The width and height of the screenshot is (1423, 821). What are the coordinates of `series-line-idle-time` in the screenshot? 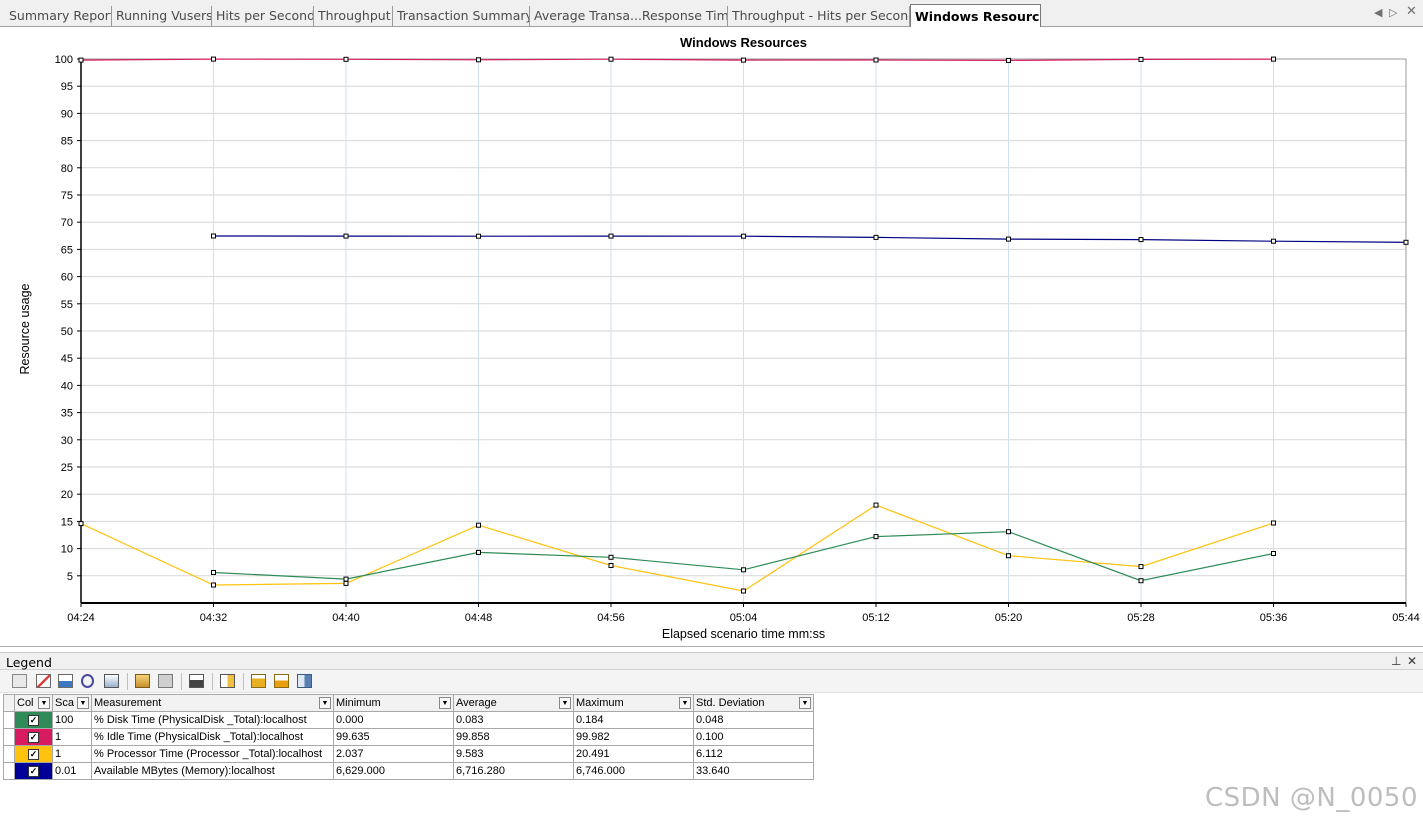 It's located at (677, 60).